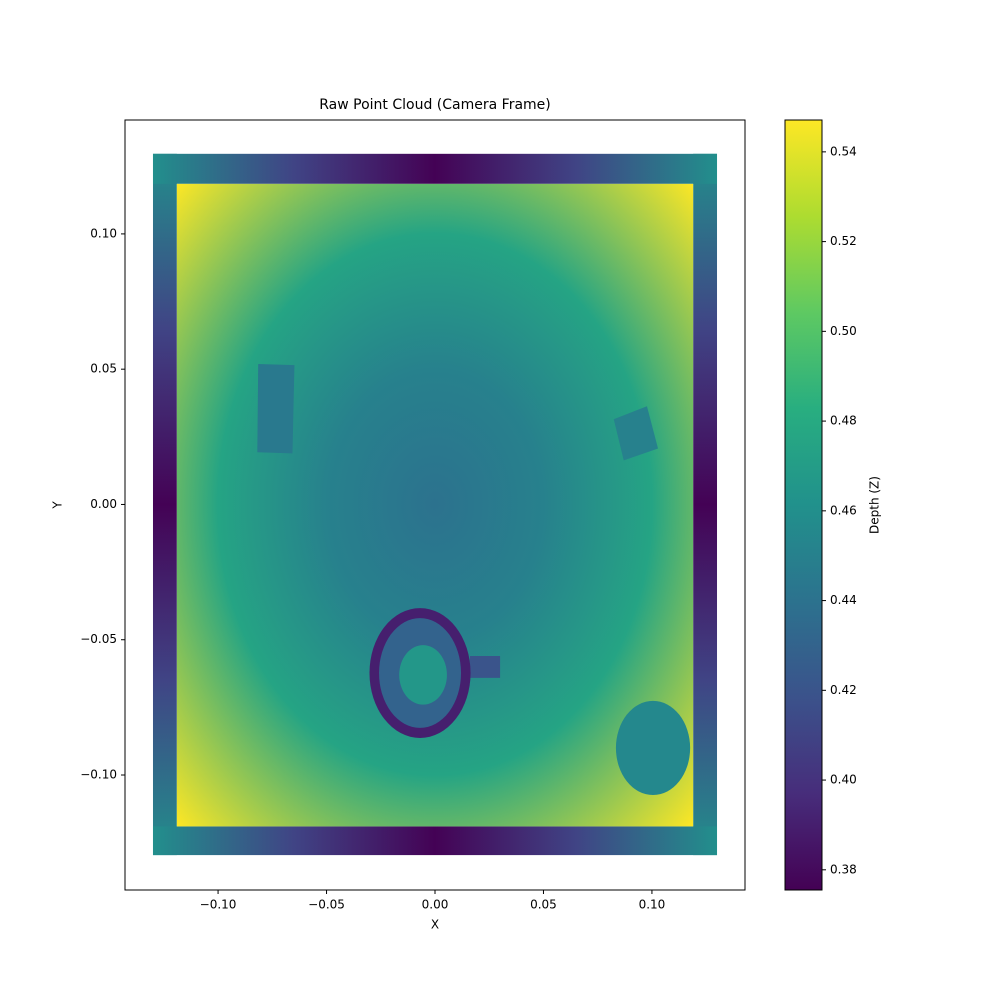 This screenshot has width=1000, height=1000. What do you see at coordinates (843, 869) in the screenshot?
I see `colorbar-tick-label: 0.38` at bounding box center [843, 869].